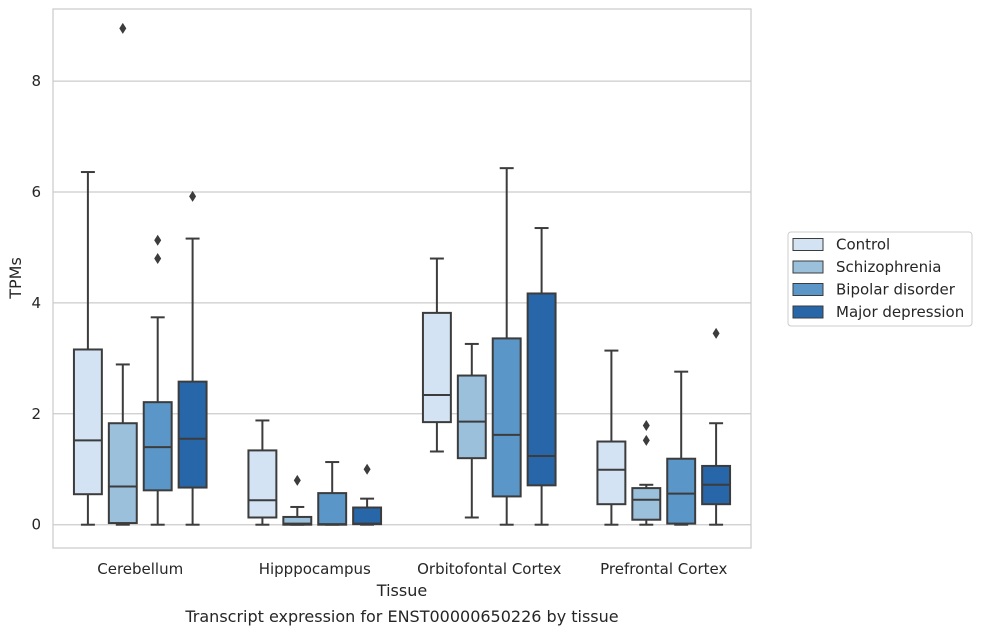 The width and height of the screenshot is (983, 634). I want to click on x-tick-label: Prefrontal Cortex, so click(663, 569).